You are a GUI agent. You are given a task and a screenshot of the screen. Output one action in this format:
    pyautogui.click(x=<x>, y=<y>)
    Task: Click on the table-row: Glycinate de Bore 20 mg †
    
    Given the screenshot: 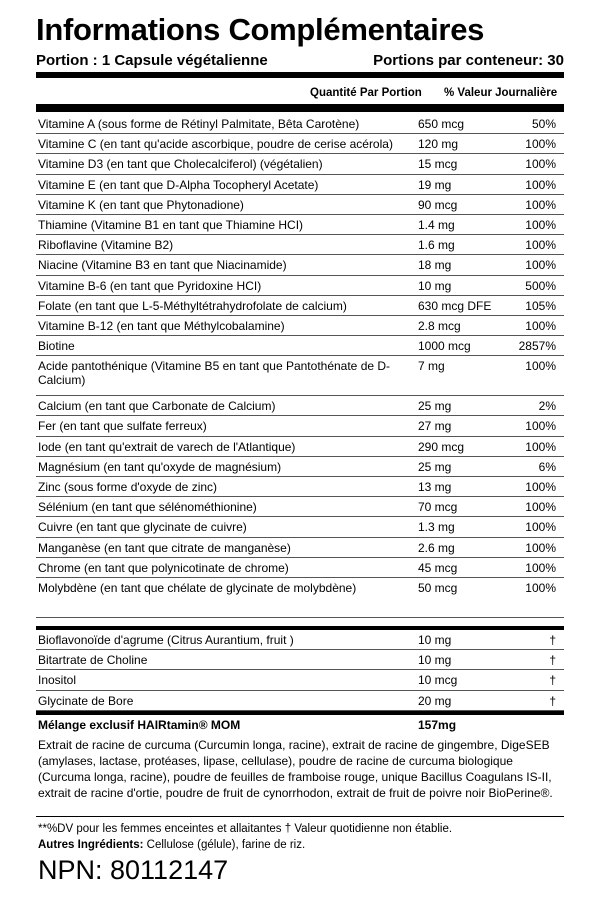 What is the action you would take?
    pyautogui.click(x=300, y=701)
    